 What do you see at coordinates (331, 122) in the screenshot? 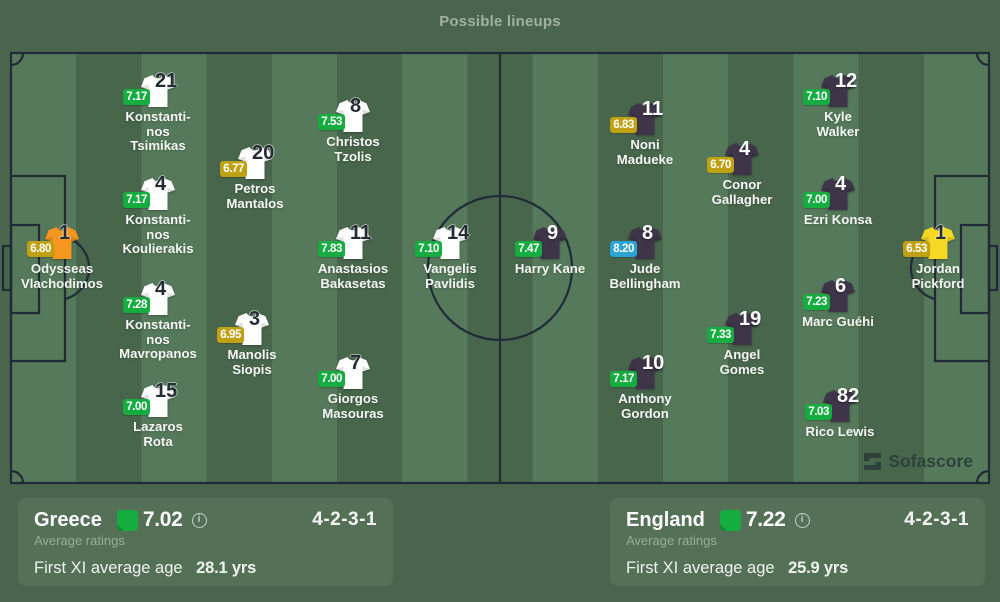
I see `player-rating-badge: 7.53` at bounding box center [331, 122].